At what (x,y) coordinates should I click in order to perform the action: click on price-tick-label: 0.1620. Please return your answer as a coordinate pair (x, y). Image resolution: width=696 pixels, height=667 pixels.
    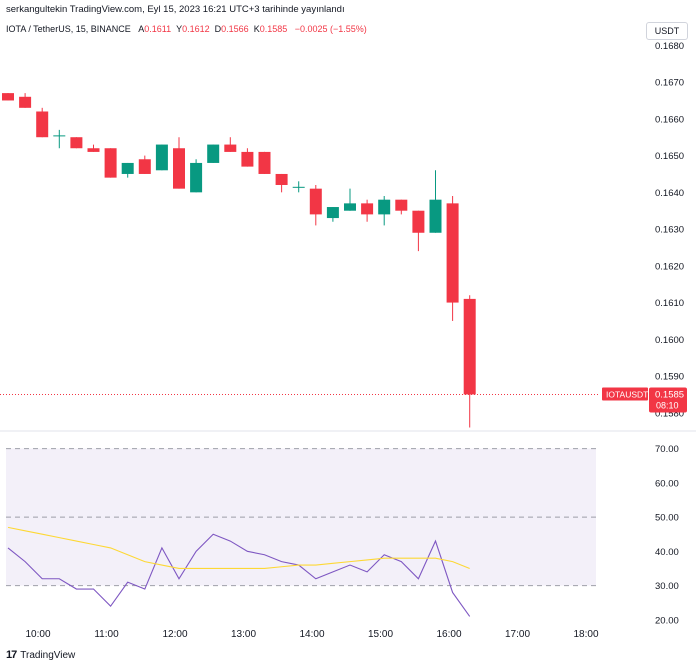
    Looking at the image, I should click on (669, 266).